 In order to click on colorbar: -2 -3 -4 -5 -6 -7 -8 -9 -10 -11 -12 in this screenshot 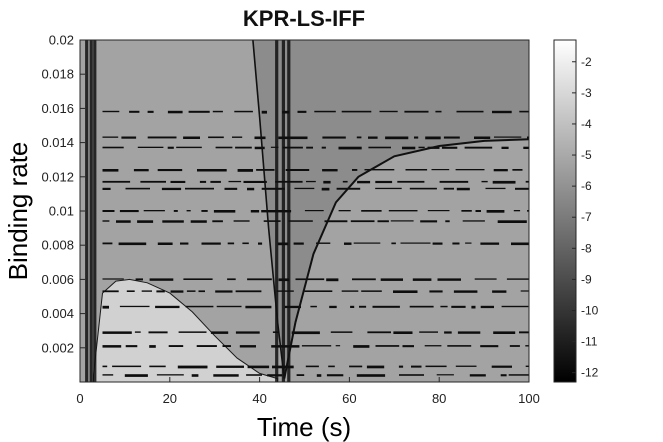, I will do `click(576, 211)`.